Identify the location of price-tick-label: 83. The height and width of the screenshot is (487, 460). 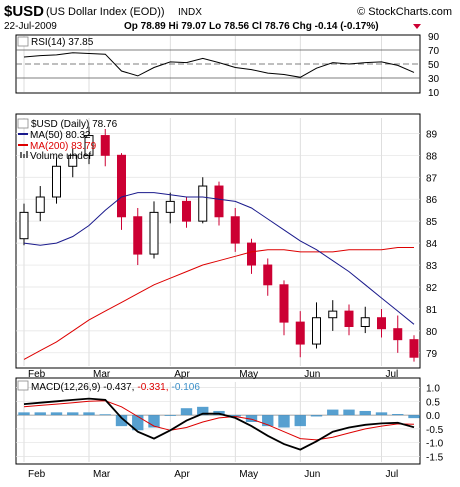
(432, 266).